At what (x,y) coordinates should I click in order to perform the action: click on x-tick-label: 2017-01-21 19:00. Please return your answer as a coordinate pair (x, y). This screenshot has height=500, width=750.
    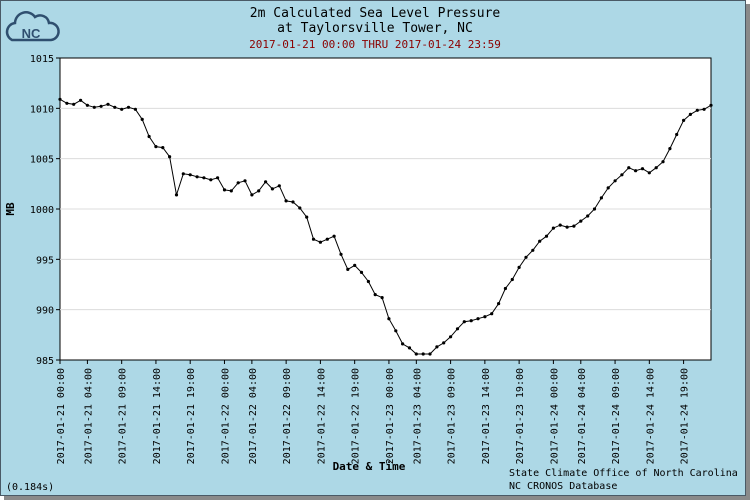
    Looking at the image, I should click on (191, 416).